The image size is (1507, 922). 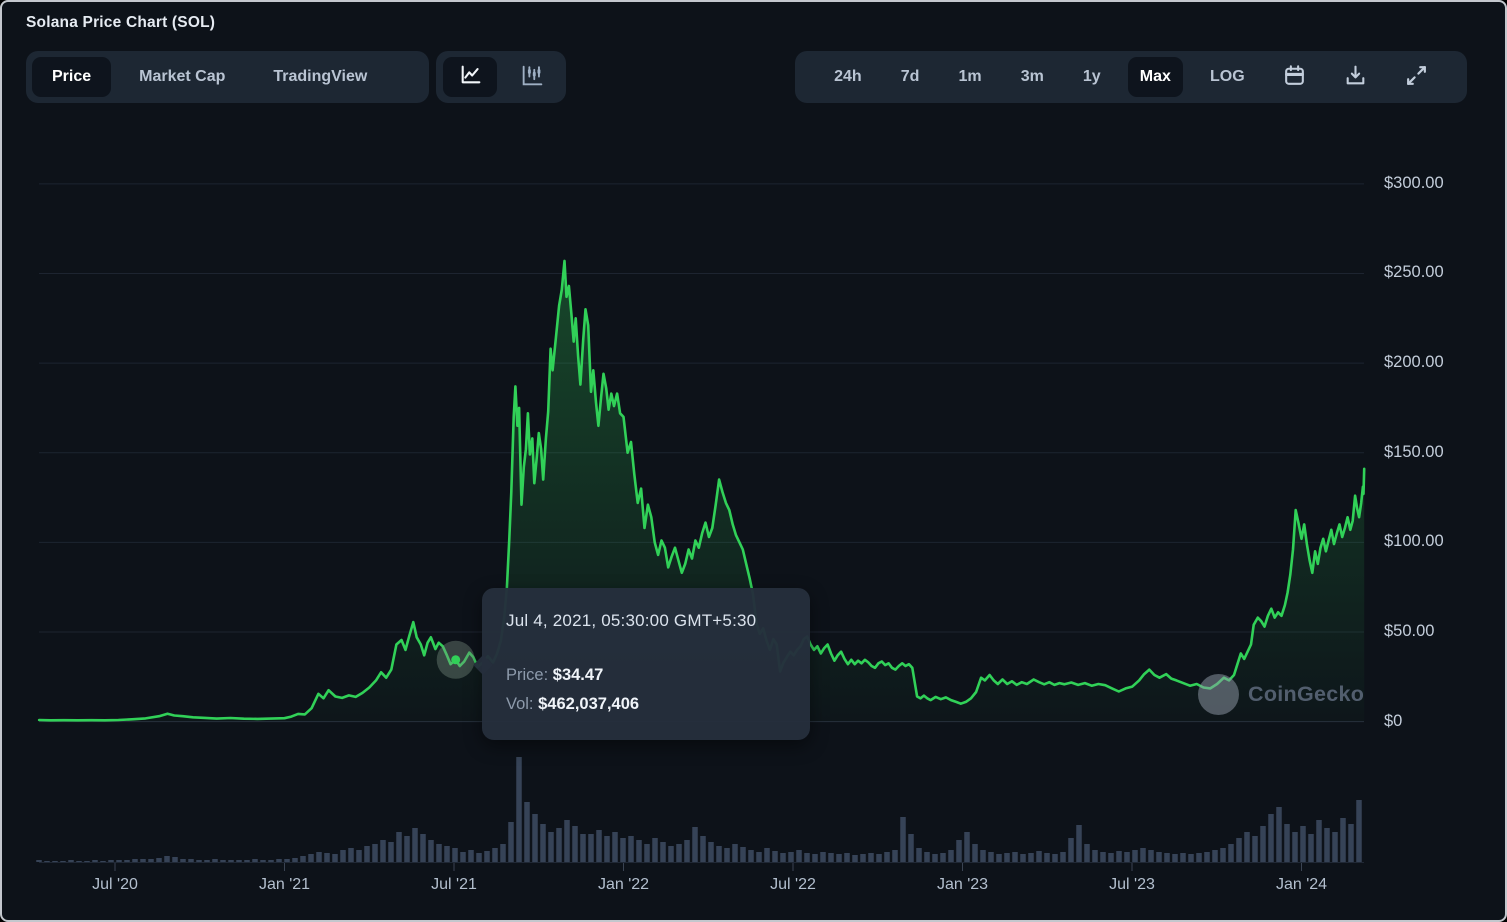 I want to click on chart-mode-tabs: Price Market Cap TradingView, so click(x=227, y=77).